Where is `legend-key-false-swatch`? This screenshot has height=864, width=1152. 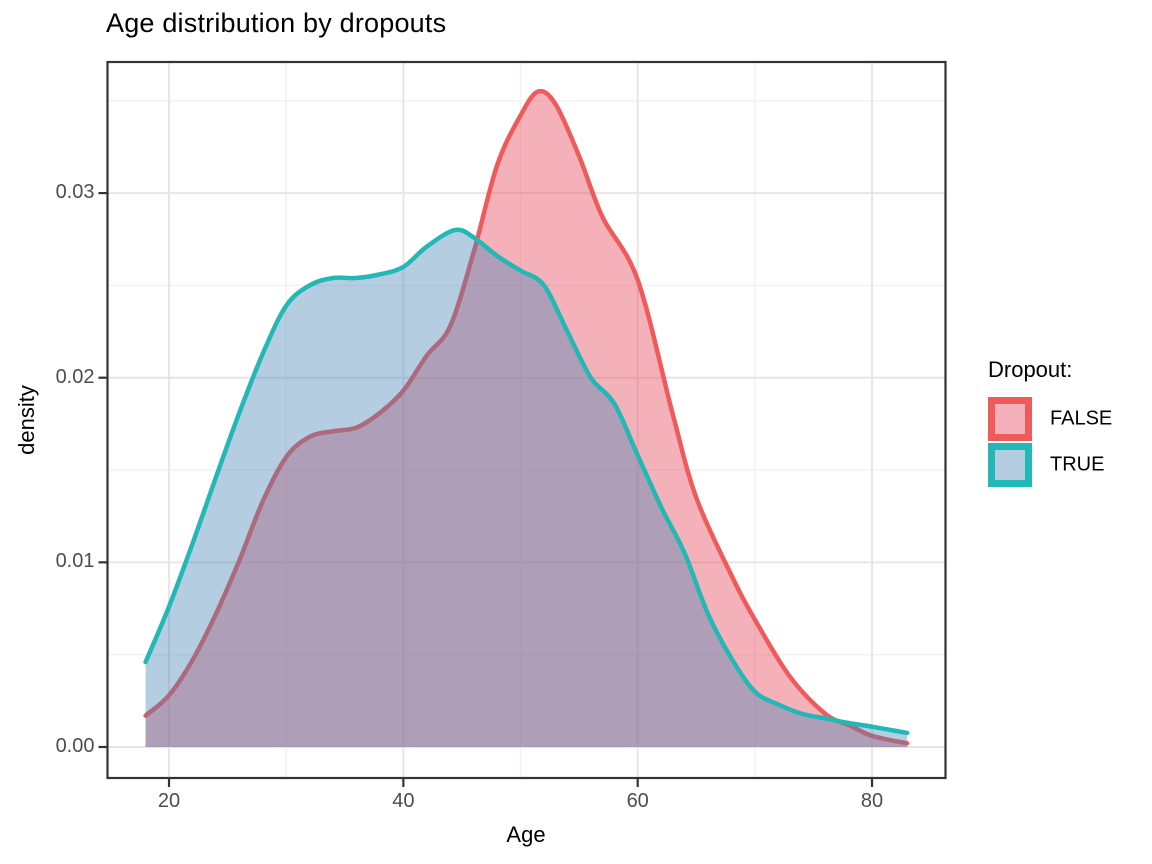 legend-key-false-swatch is located at coordinates (1010, 419).